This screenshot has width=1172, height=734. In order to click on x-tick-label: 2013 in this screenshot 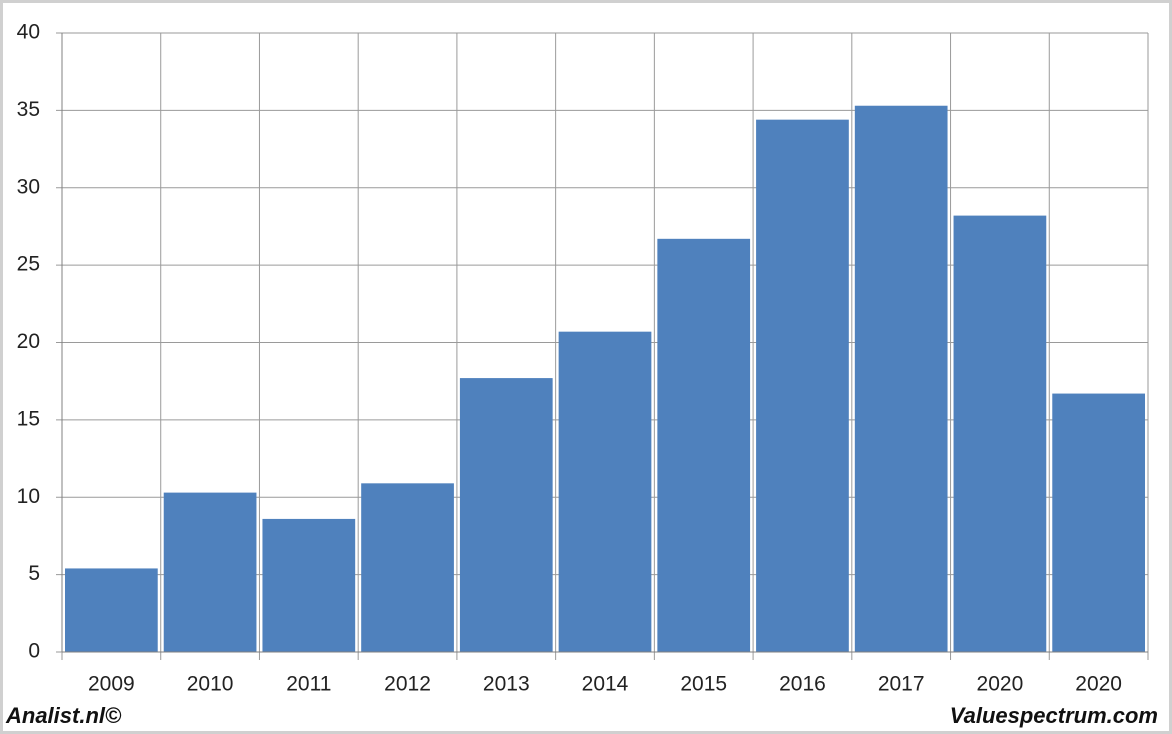, I will do `click(506, 684)`.